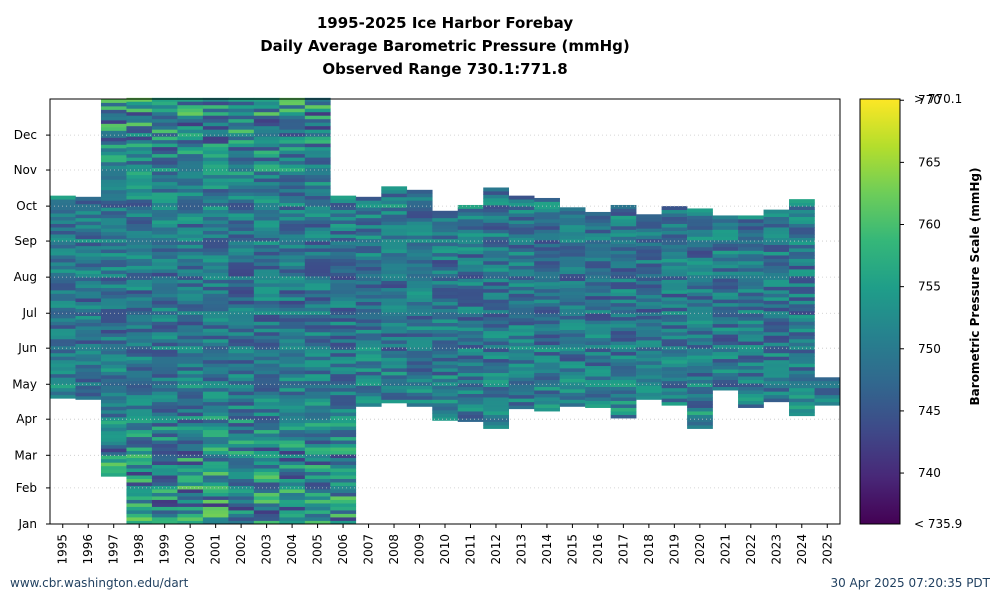 Image resolution: width=1000 pixels, height=600 pixels. What do you see at coordinates (751, 549) in the screenshot?
I see `x-tick-label: 2022` at bounding box center [751, 549].